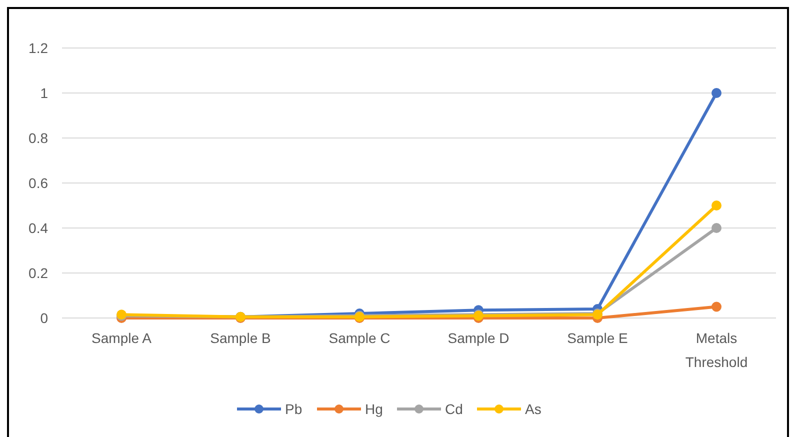 The width and height of the screenshot is (794, 437). Describe the element at coordinates (533, 408) in the screenshot. I see `legend-label: As` at that location.